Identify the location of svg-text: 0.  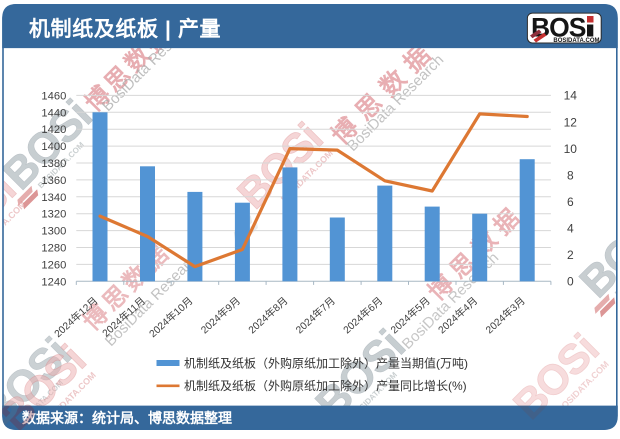
(570, 282).